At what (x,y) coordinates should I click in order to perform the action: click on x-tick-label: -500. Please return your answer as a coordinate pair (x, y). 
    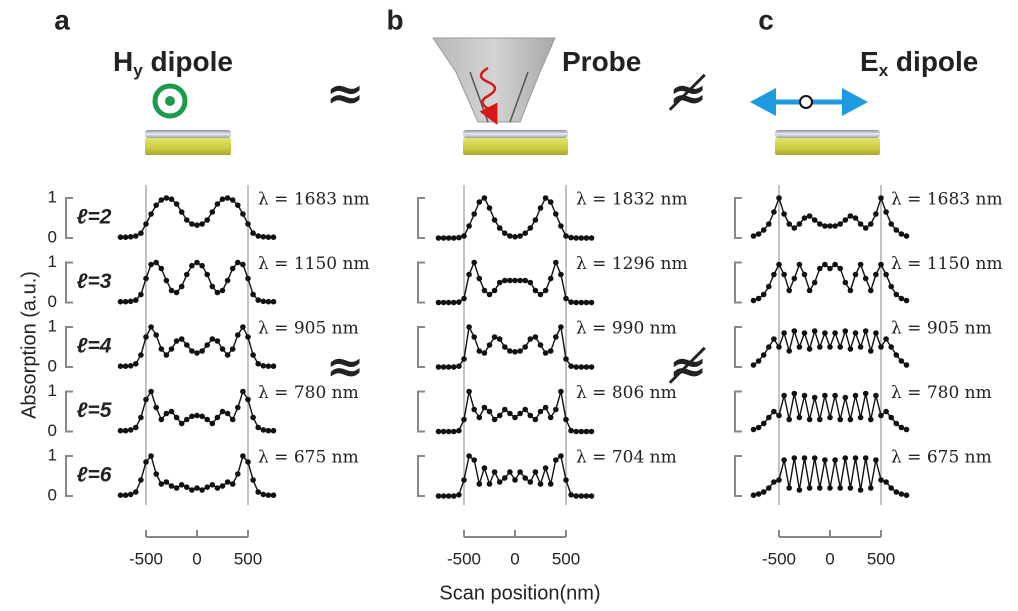
    Looking at the image, I should click on (779, 558).